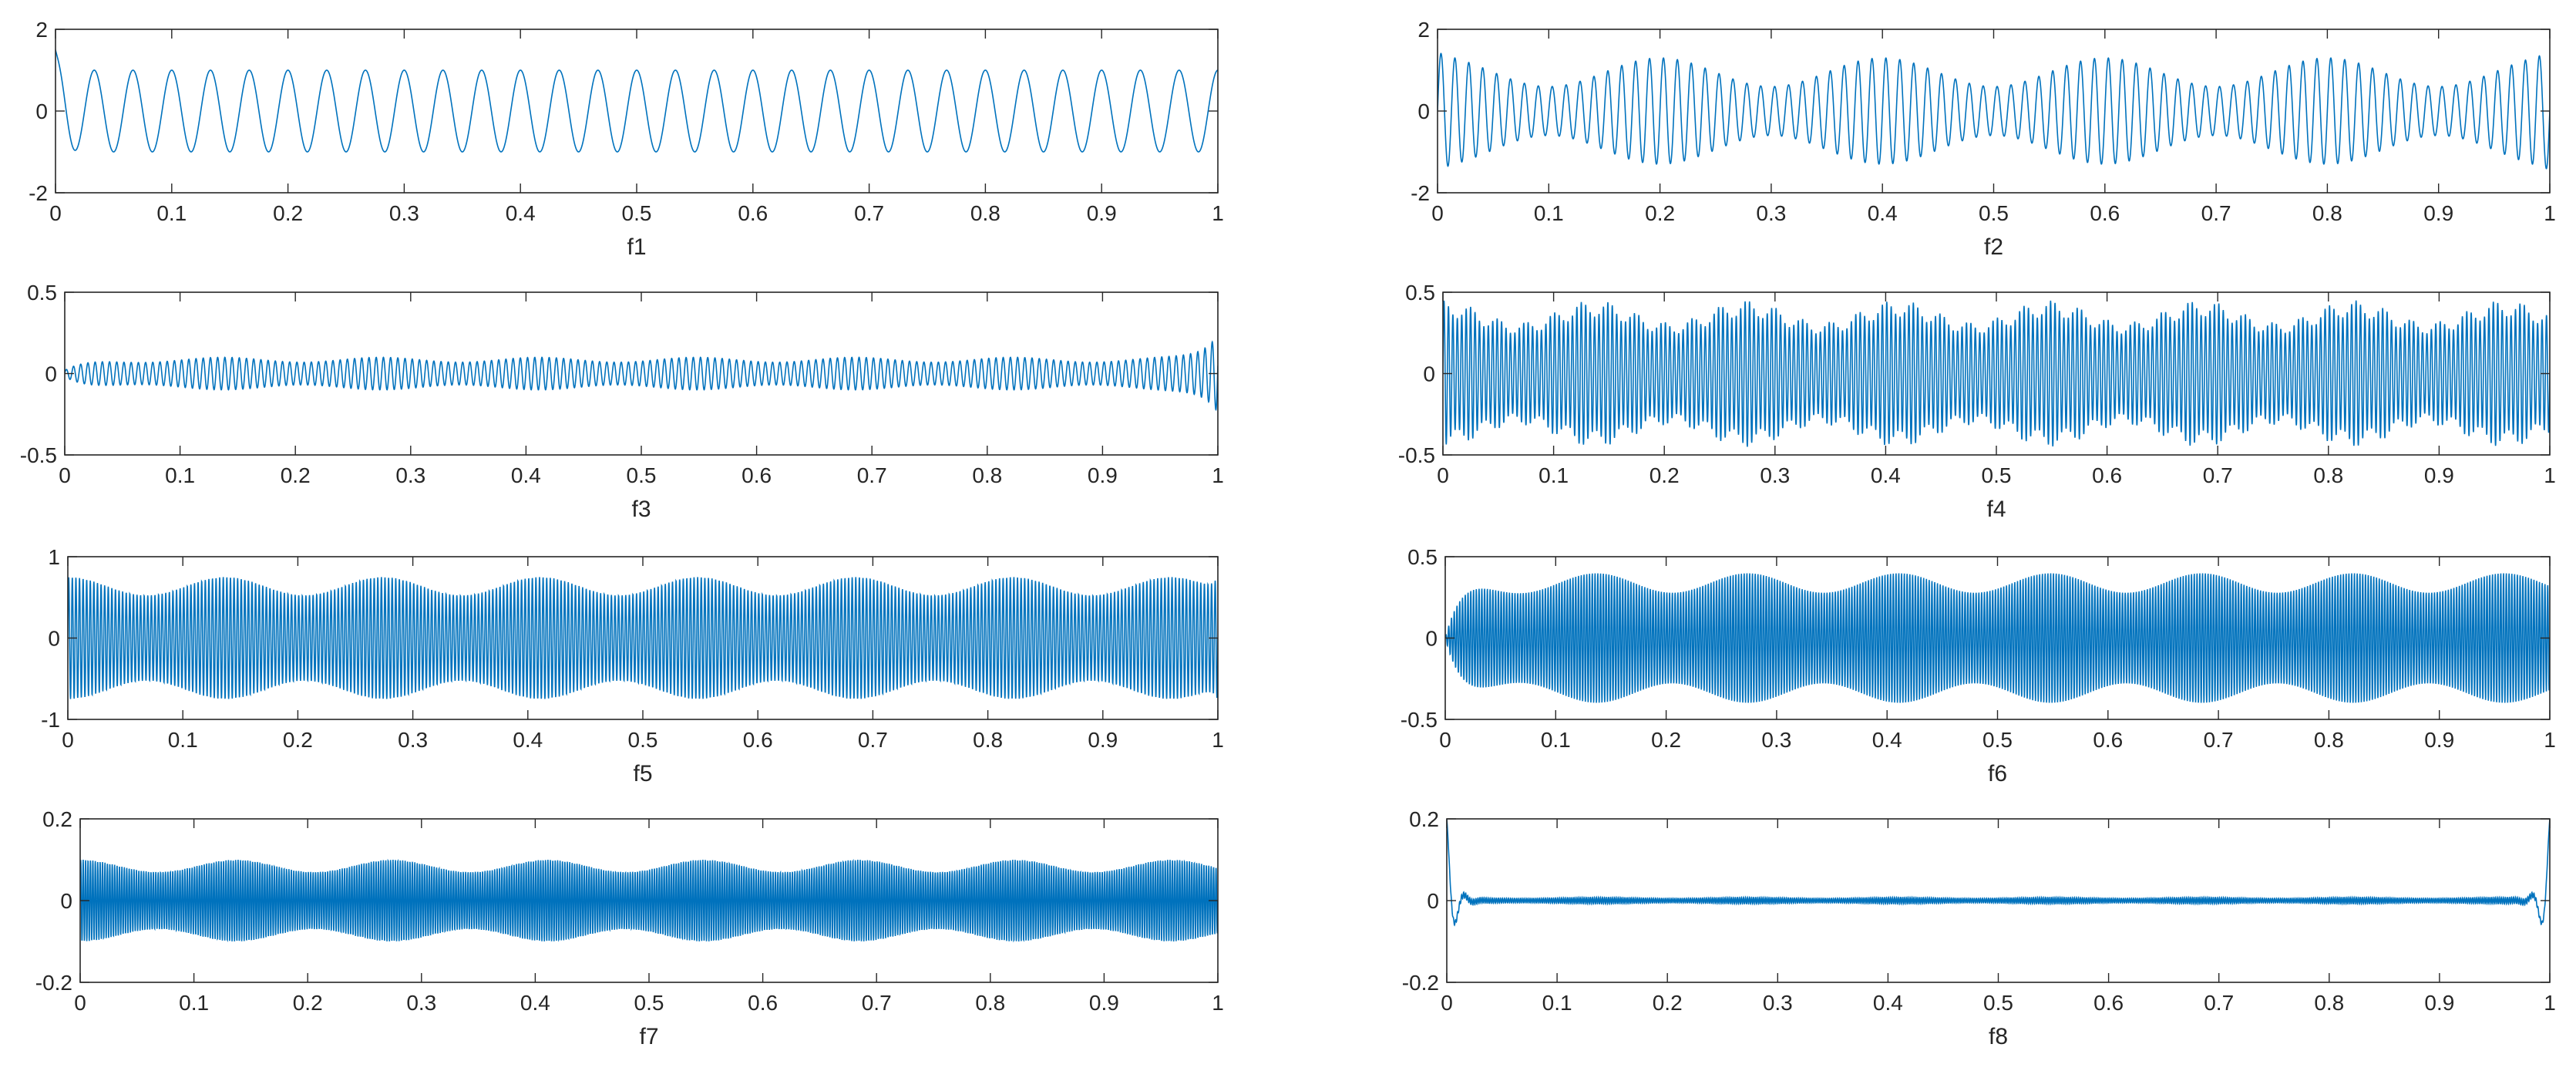 The height and width of the screenshot is (1071, 2576). Describe the element at coordinates (54, 557) in the screenshot. I see `y-tick-label: 1` at that location.